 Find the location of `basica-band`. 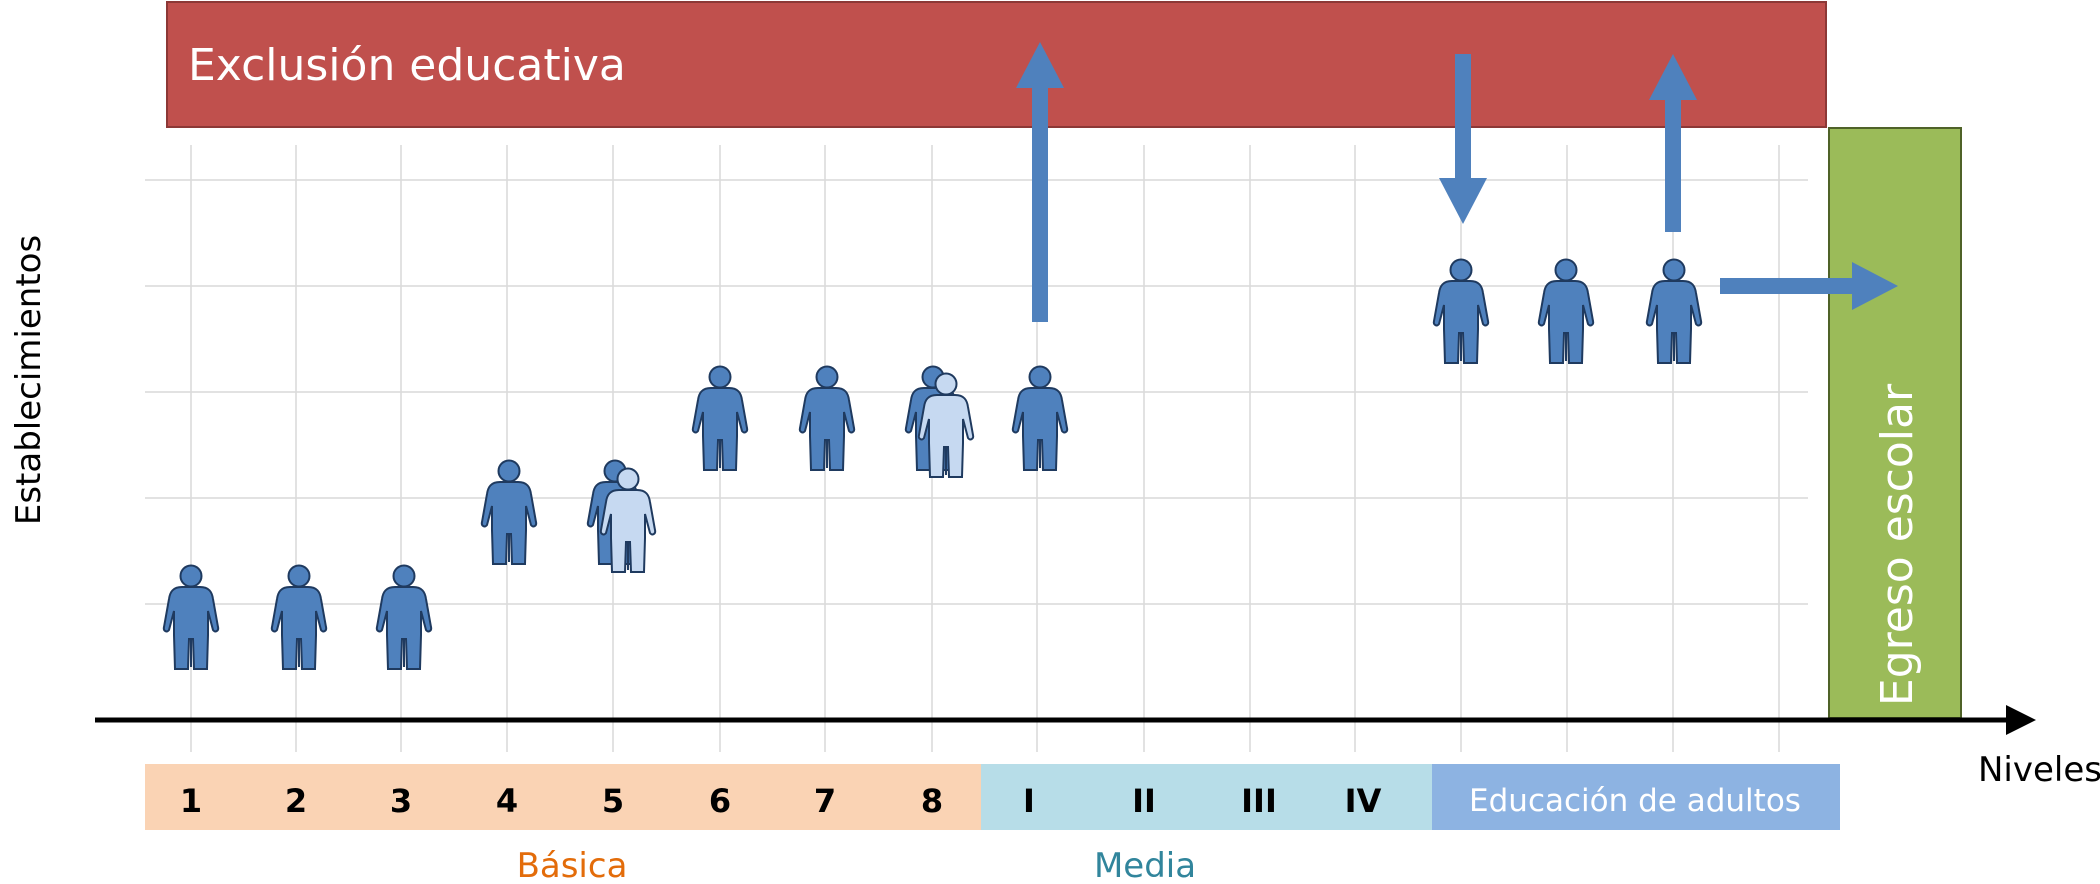

basica-band is located at coordinates (563, 797).